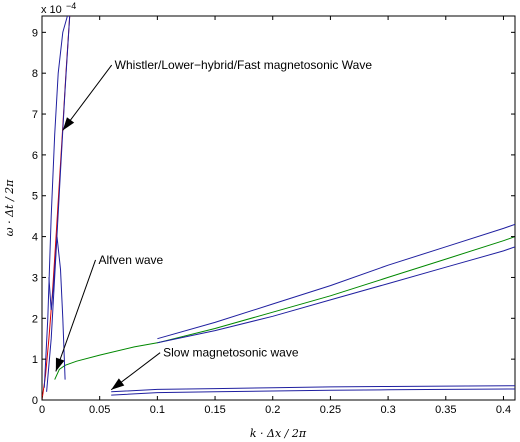  I want to click on x-tick-label: 0.05, so click(99, 410).